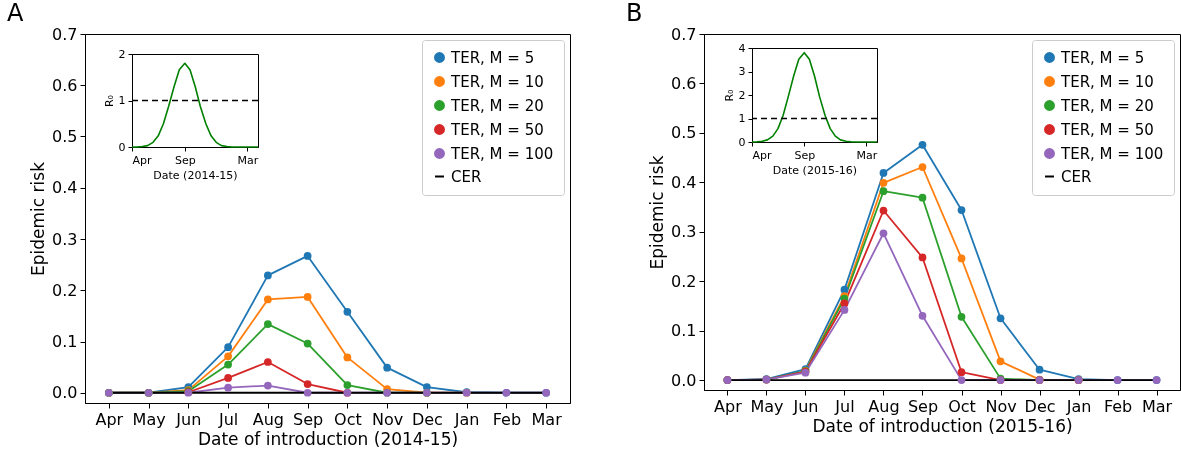  What do you see at coordinates (742, 48) in the screenshot?
I see `y-tick-label: 4` at bounding box center [742, 48].